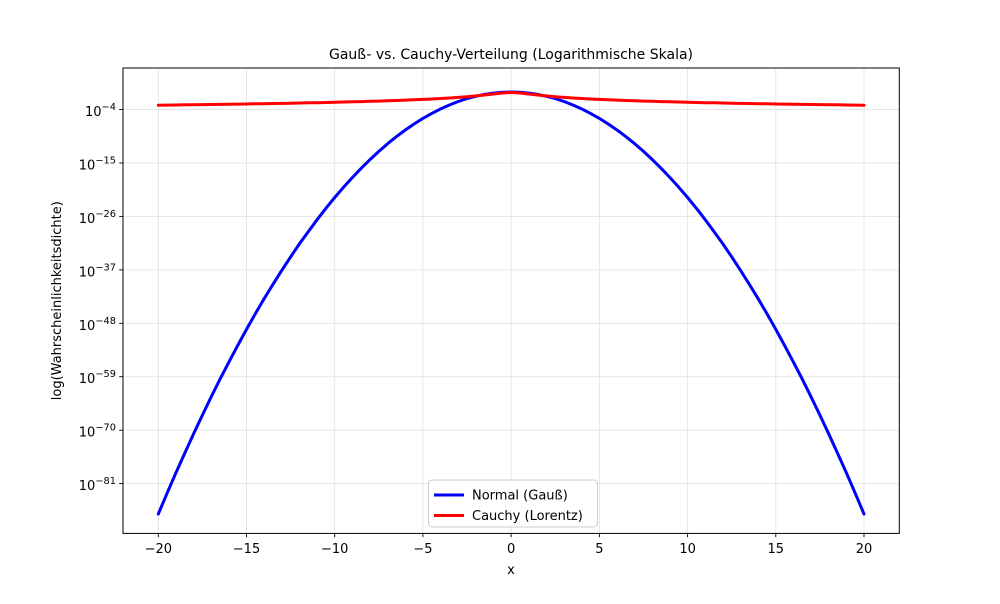 Image resolution: width=1000 pixels, height=604 pixels. Describe the element at coordinates (422, 549) in the screenshot. I see `x-tick-label: −5` at that location.